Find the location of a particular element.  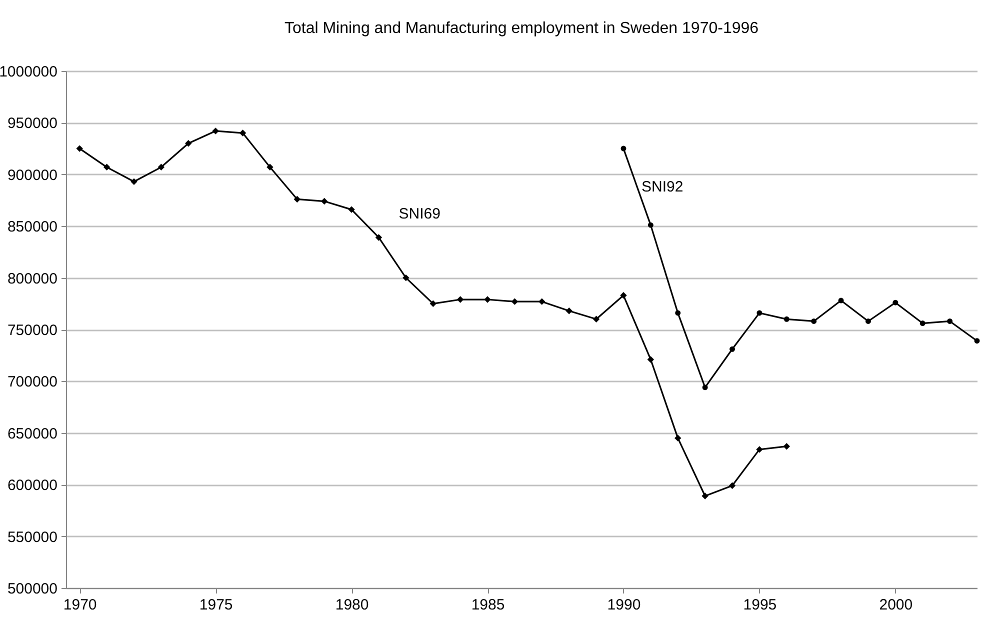

y-tick-label: 950000 is located at coordinates (32, 123).